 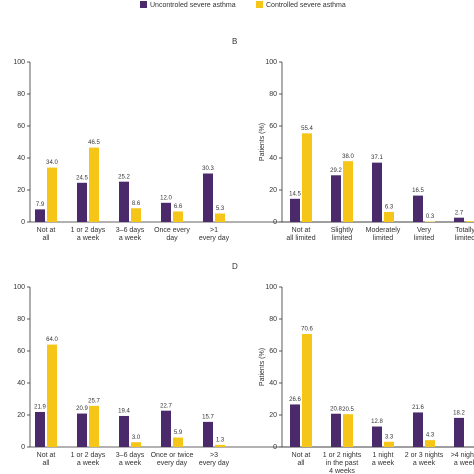 I want to click on value-label: 4.3, so click(x=430, y=436).